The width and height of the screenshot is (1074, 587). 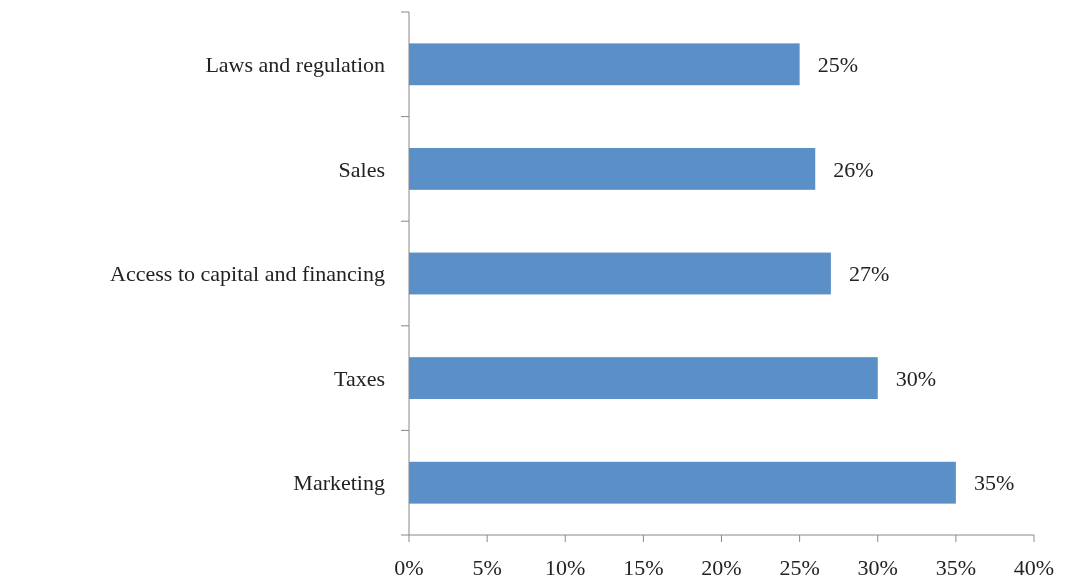 What do you see at coordinates (956, 567) in the screenshot?
I see `x-tick-label: 35%` at bounding box center [956, 567].